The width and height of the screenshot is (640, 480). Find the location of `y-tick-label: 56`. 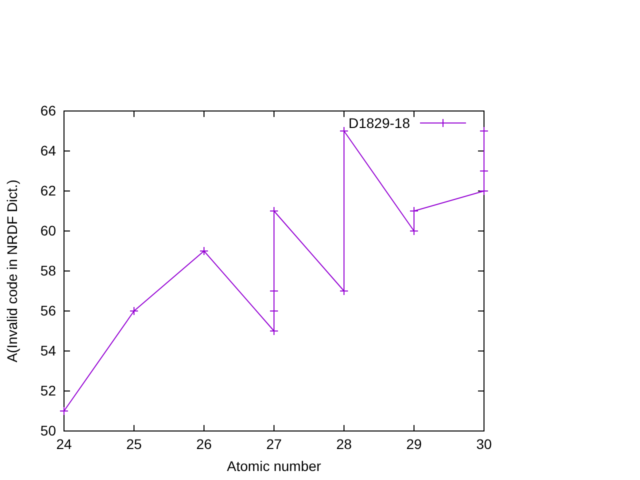

y-tick-label: 56 is located at coordinates (48, 310).